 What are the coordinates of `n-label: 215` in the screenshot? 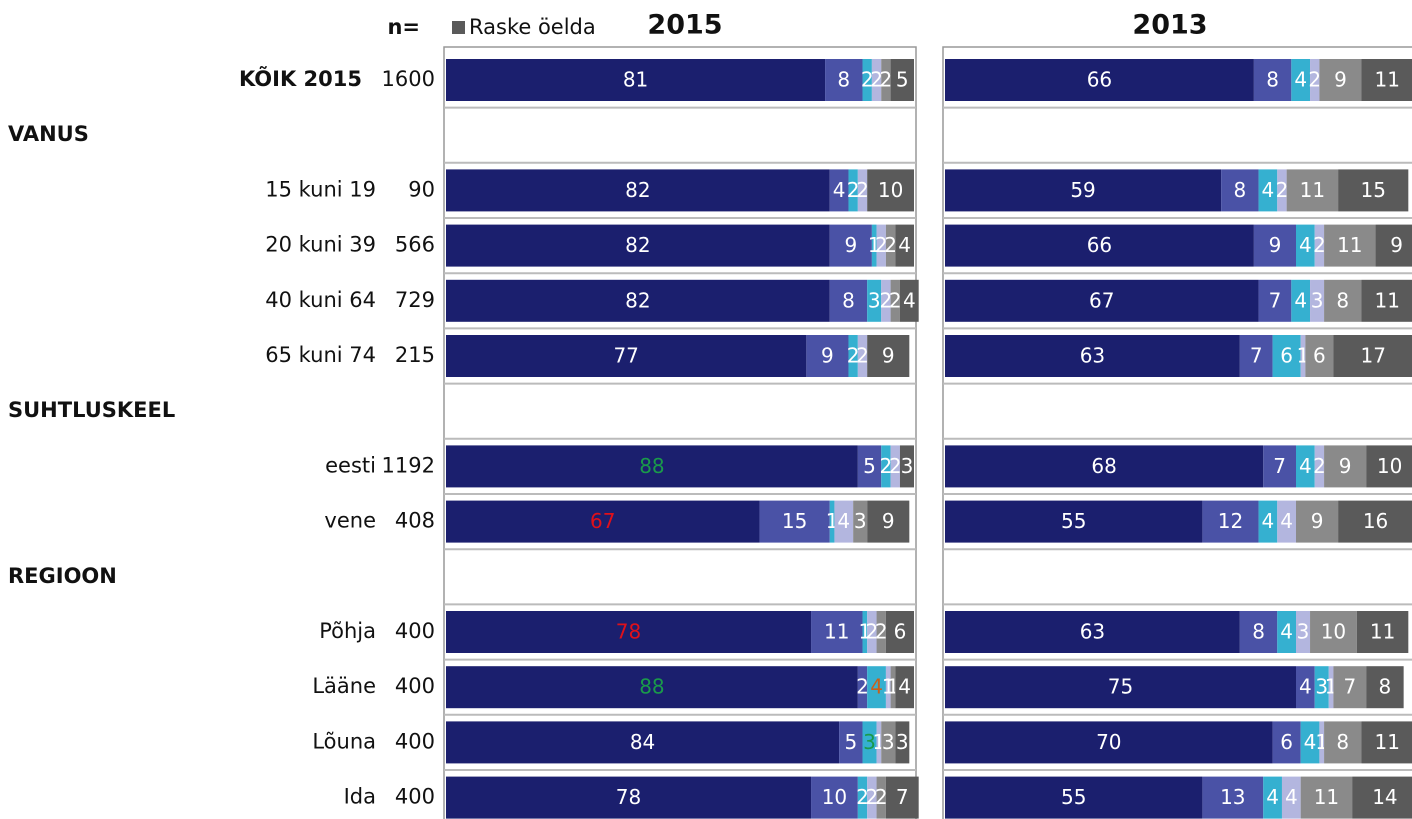 It's located at (415, 355).